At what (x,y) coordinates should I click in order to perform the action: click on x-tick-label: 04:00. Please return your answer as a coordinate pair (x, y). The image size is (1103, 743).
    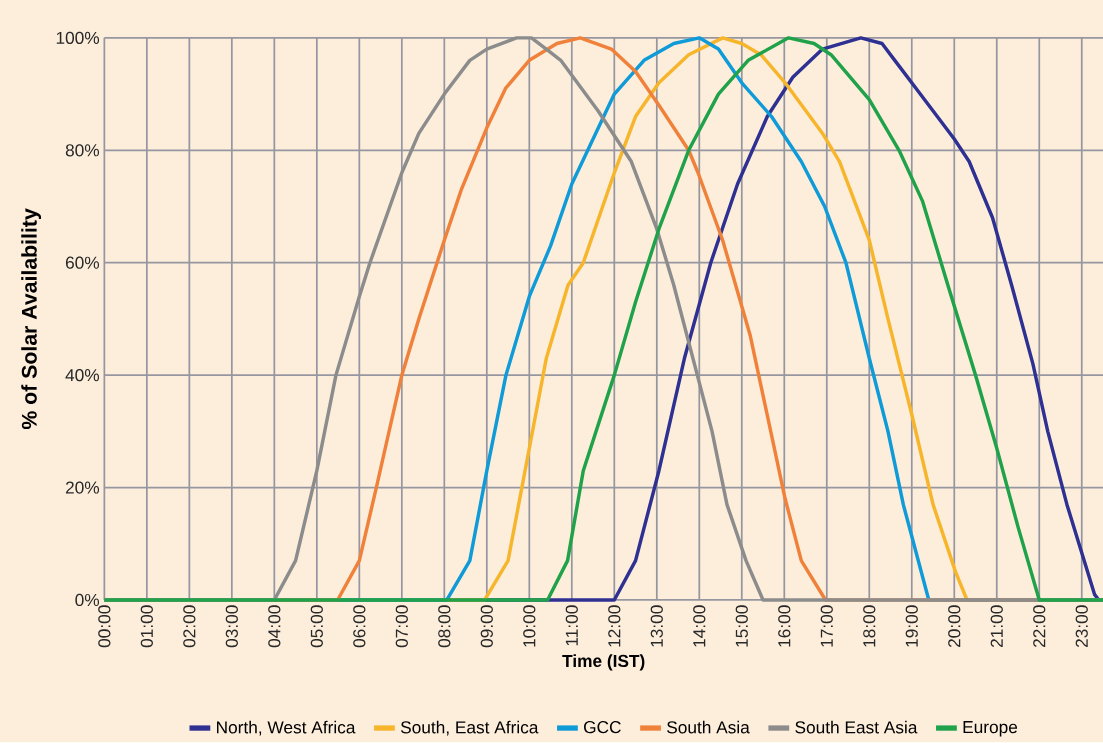
    Looking at the image, I should click on (274, 626).